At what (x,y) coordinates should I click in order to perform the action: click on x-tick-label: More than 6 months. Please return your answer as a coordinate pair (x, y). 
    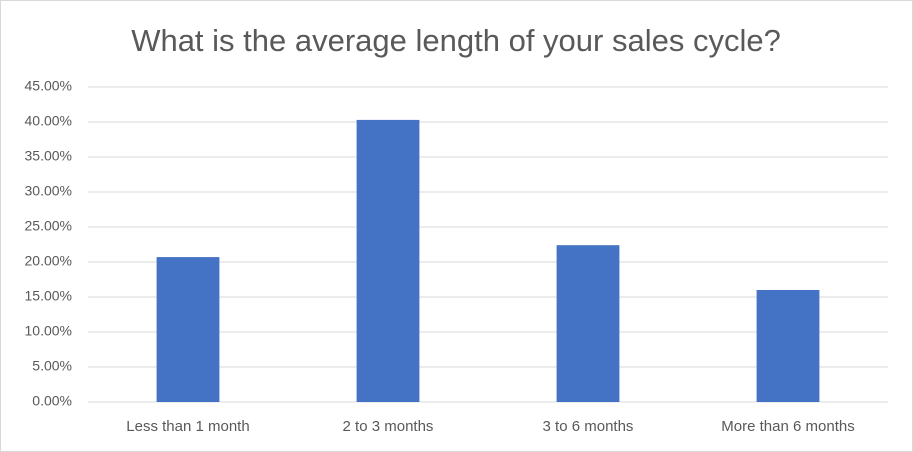
    Looking at the image, I should click on (787, 426).